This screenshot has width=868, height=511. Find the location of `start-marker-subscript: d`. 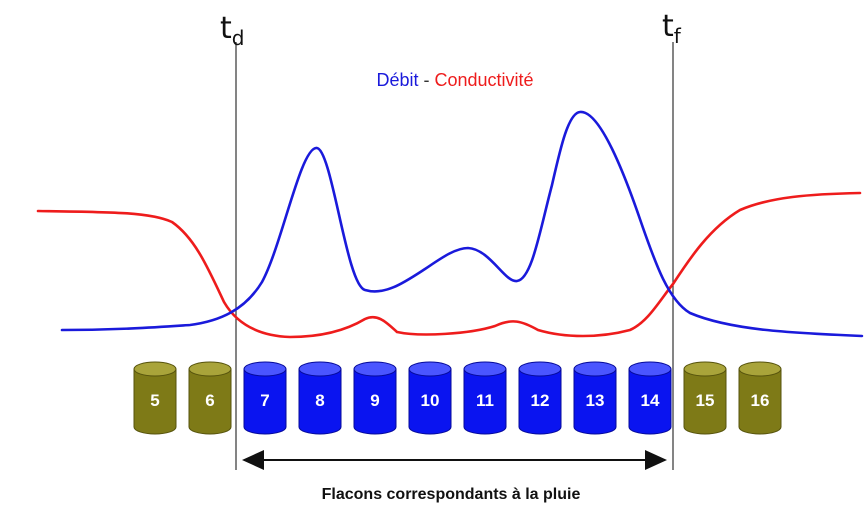

start-marker-subscript: d is located at coordinates (238, 38).